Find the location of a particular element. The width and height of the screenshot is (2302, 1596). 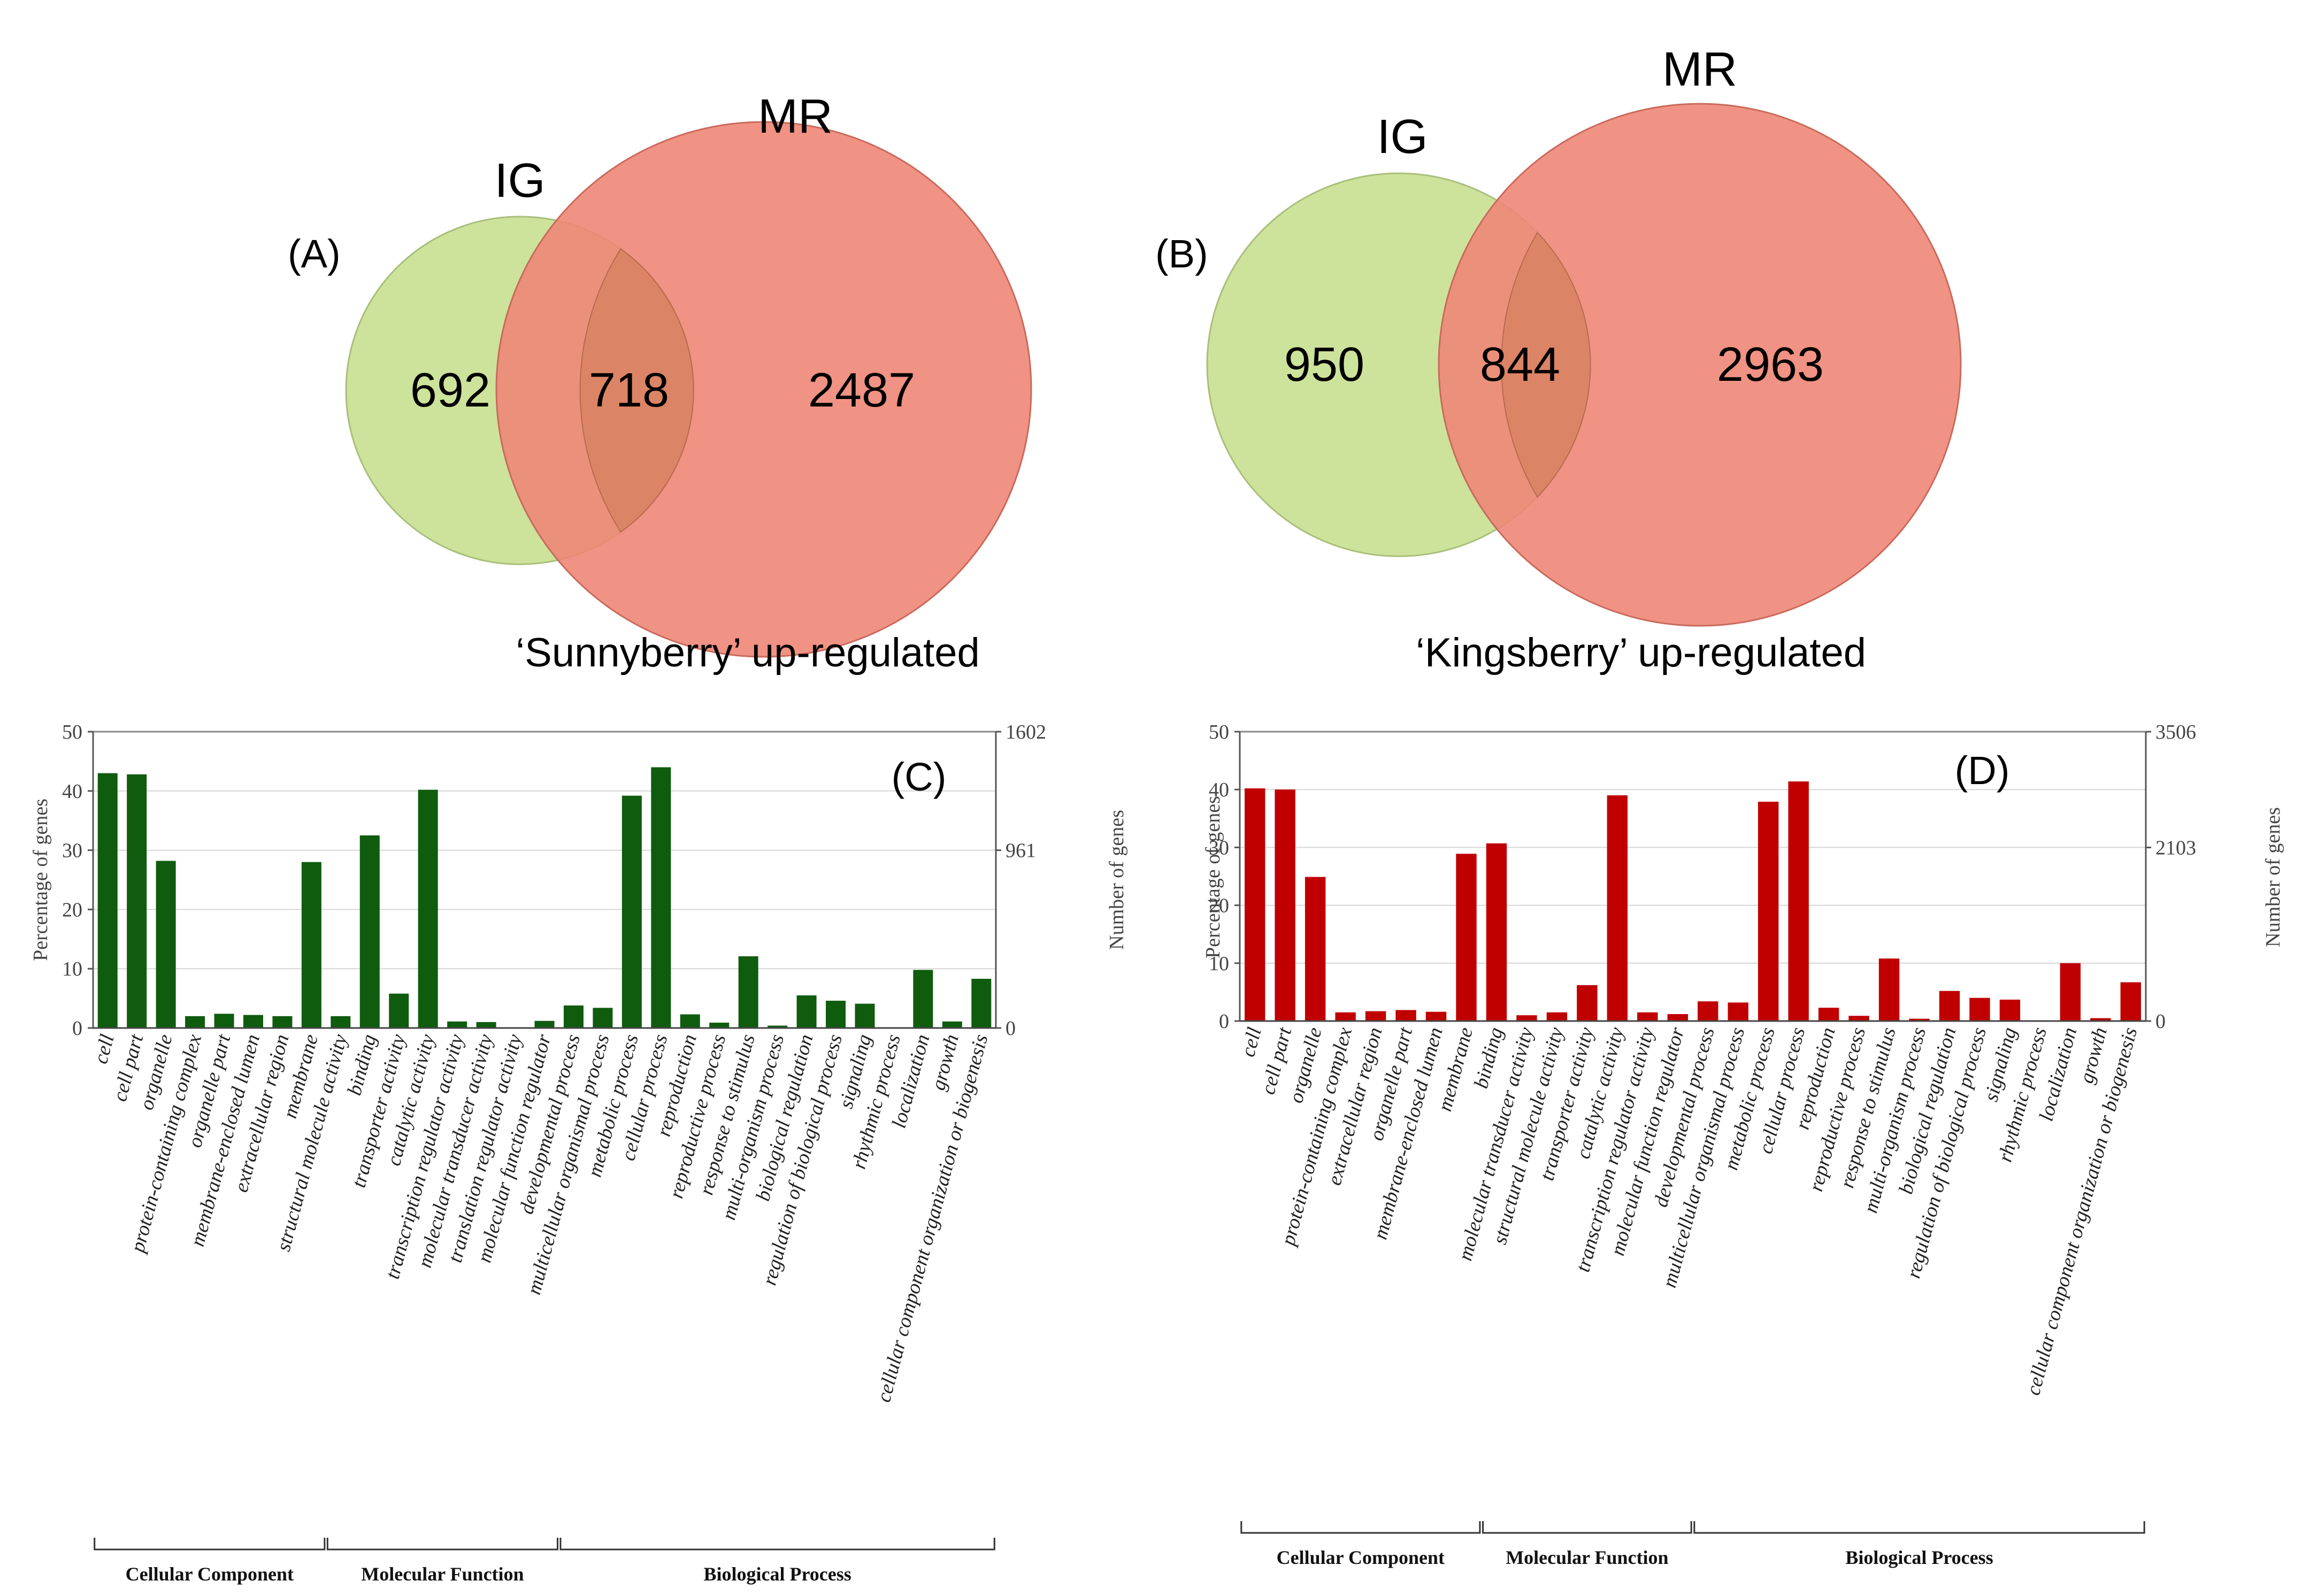

chart-d-y2-tick-label: 2103 is located at coordinates (2175, 848).